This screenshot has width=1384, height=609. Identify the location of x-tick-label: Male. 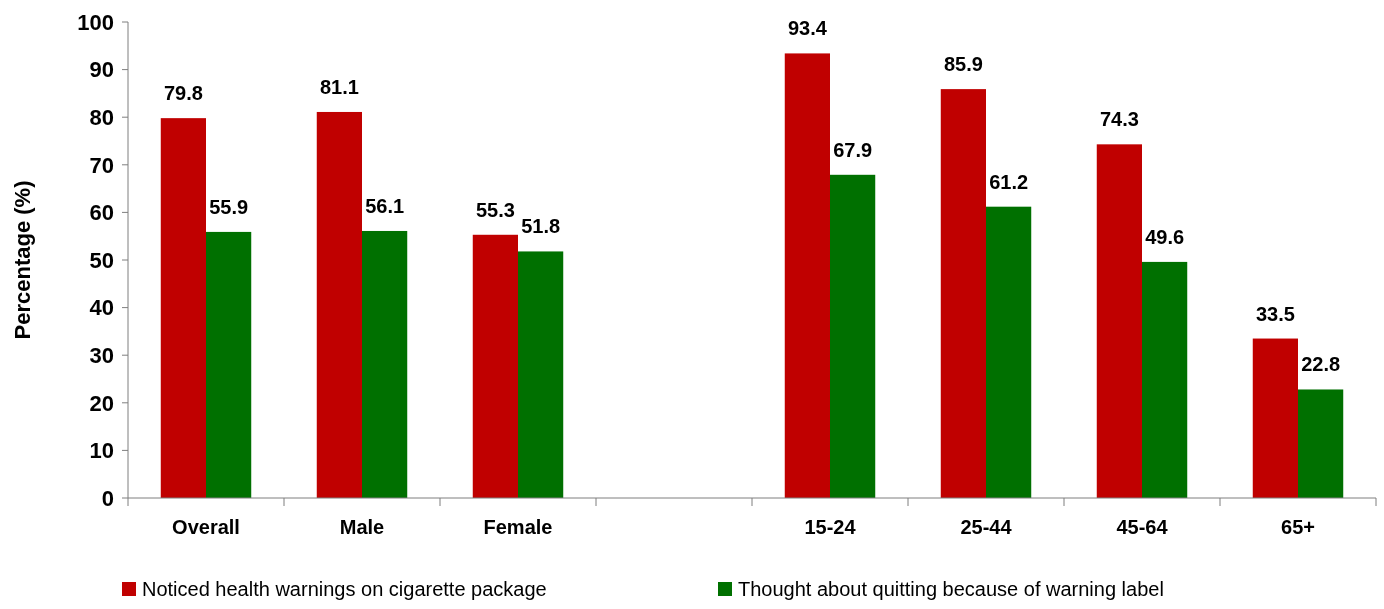
(362, 527).